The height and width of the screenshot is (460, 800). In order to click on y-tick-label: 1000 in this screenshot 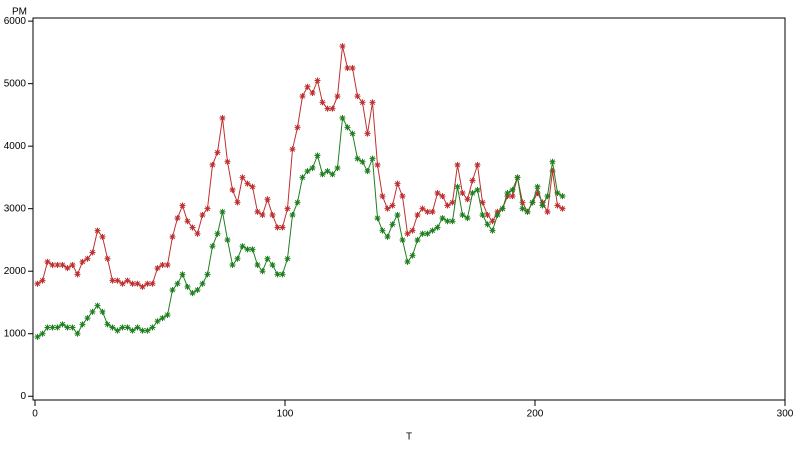, I will do `click(15, 333)`.